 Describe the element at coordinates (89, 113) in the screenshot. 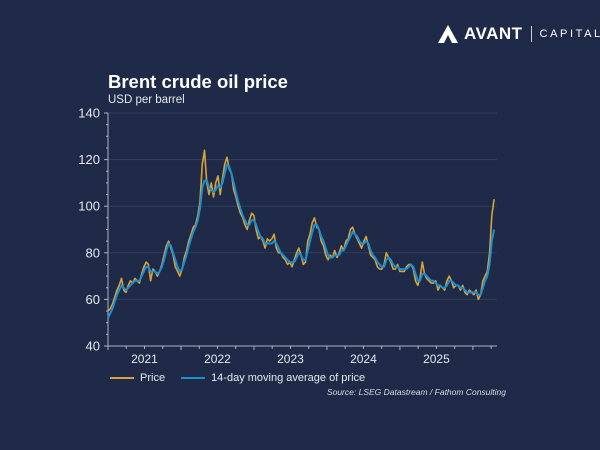

I see `y-tick-label: 140` at that location.